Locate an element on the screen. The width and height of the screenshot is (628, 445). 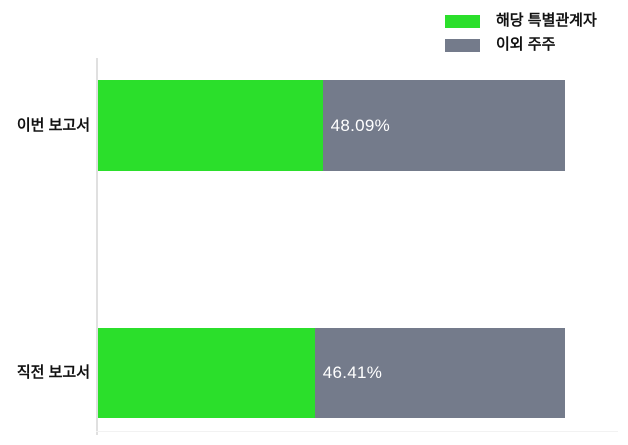
value-label-current-report: 48.09% is located at coordinates (360, 125).